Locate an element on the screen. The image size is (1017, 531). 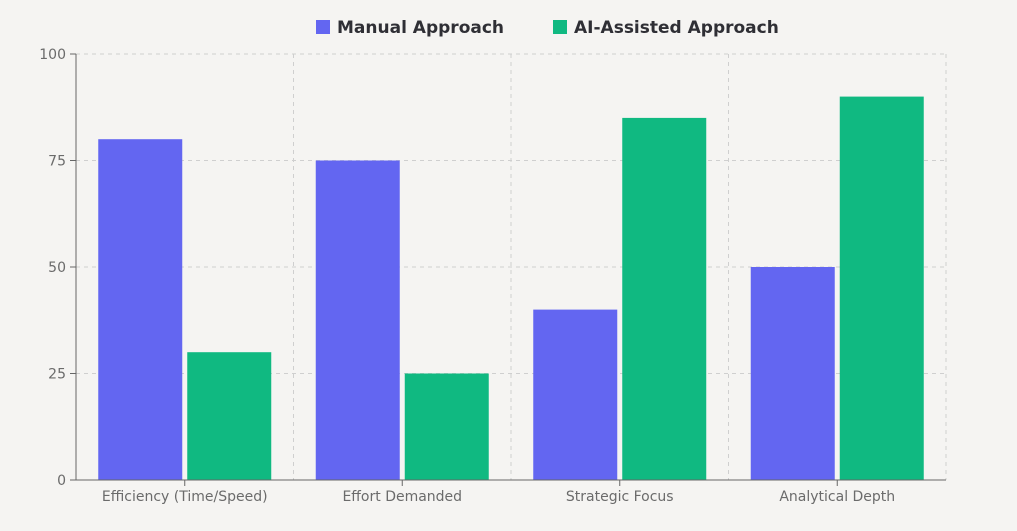
legend-label-ai-assisted: AI-Assisted Approach is located at coordinates (676, 28).